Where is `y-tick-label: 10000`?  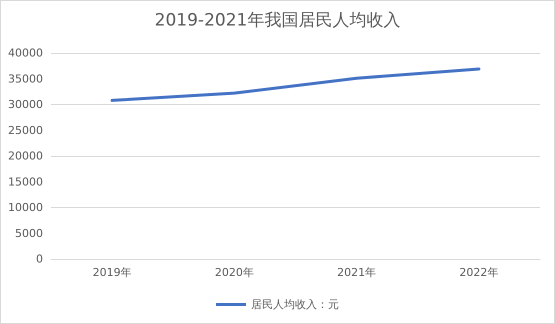
y-tick-label: 10000 is located at coordinates (25, 207).